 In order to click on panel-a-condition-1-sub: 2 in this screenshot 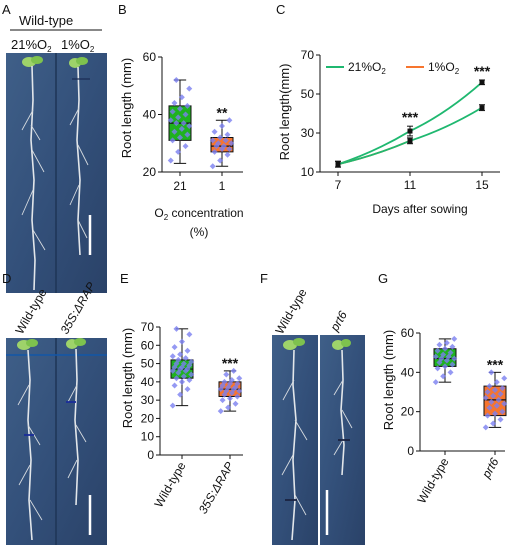, I will do `click(49, 49)`.